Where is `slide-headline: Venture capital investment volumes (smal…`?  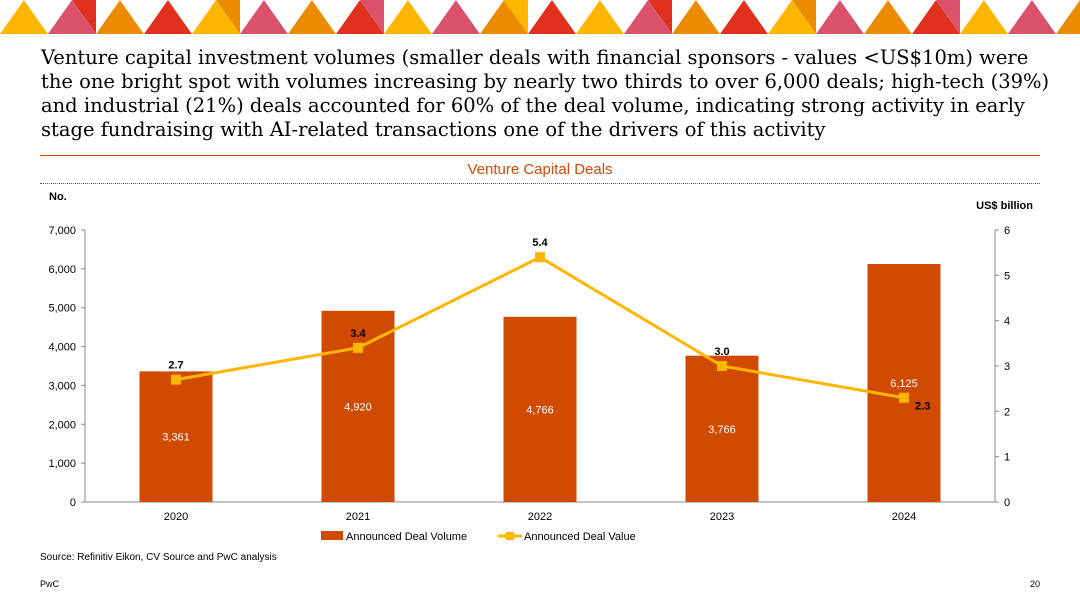 slide-headline: Venture capital investment volumes (smal… is located at coordinates (545, 93).